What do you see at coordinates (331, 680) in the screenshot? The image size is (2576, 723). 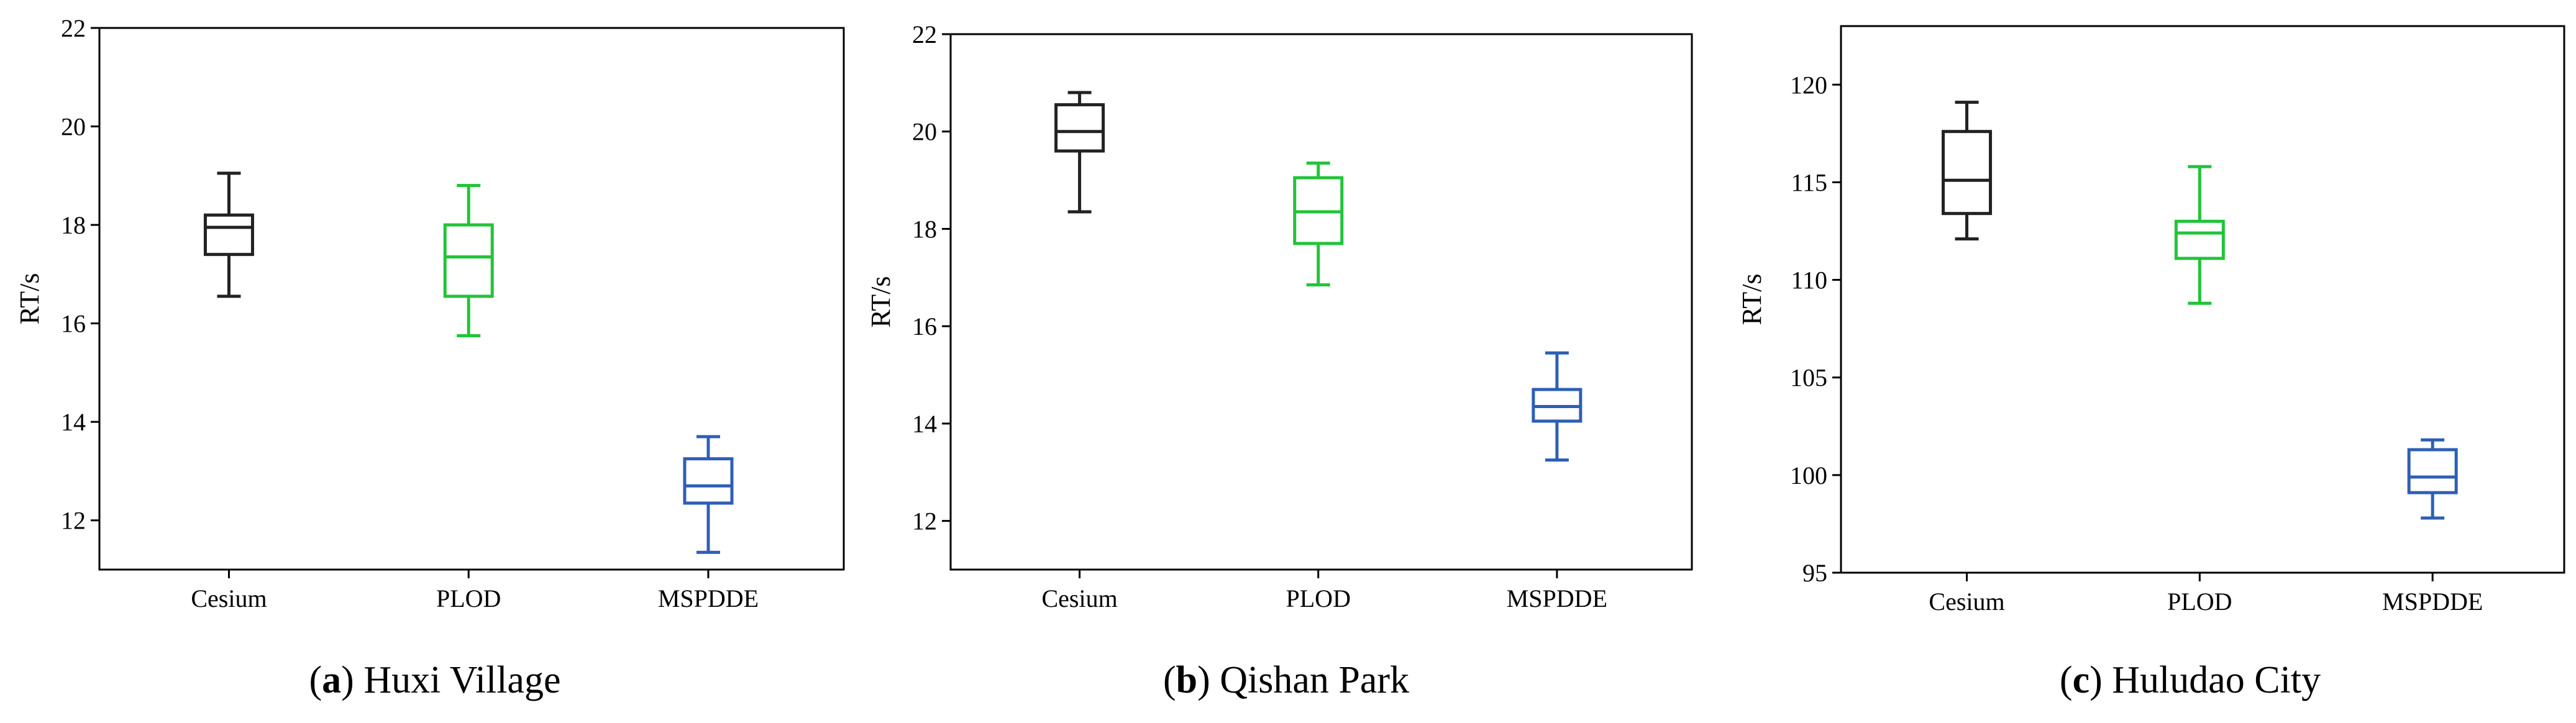 I see `caption-letter: a` at bounding box center [331, 680].